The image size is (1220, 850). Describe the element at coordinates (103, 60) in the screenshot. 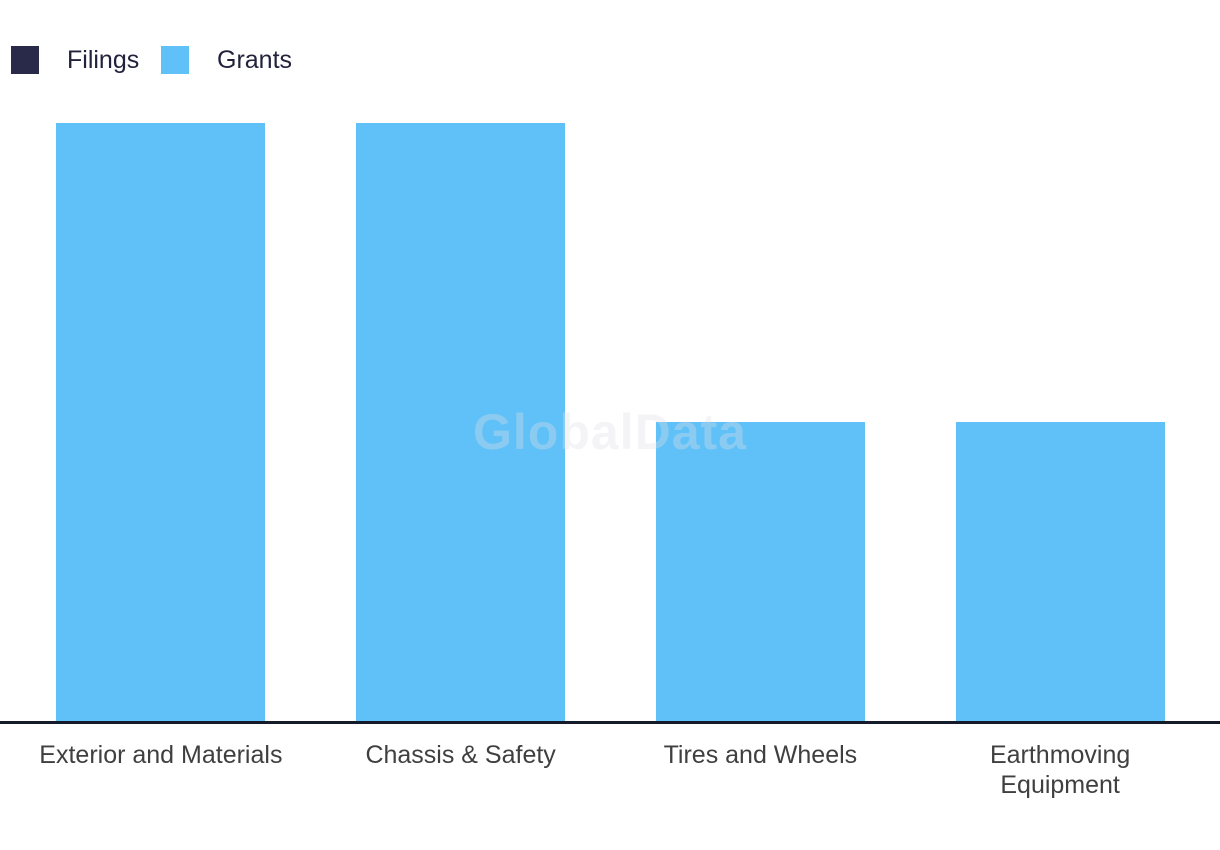

I see `filings-legend-label: Filings` at that location.